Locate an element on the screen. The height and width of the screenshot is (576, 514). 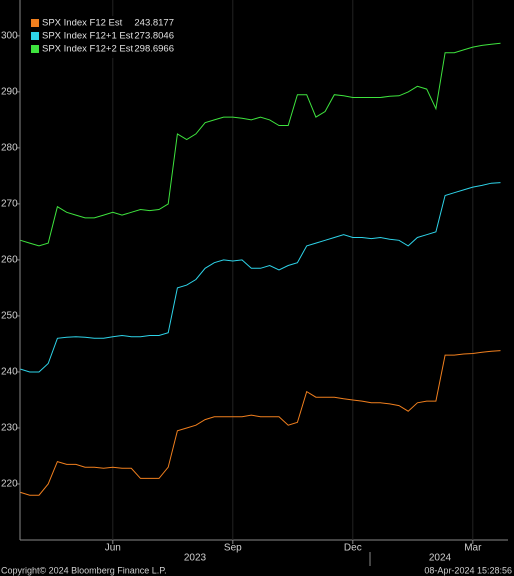
timestamp: 08-Apr-2024 15:28:56 is located at coordinates (468, 570).